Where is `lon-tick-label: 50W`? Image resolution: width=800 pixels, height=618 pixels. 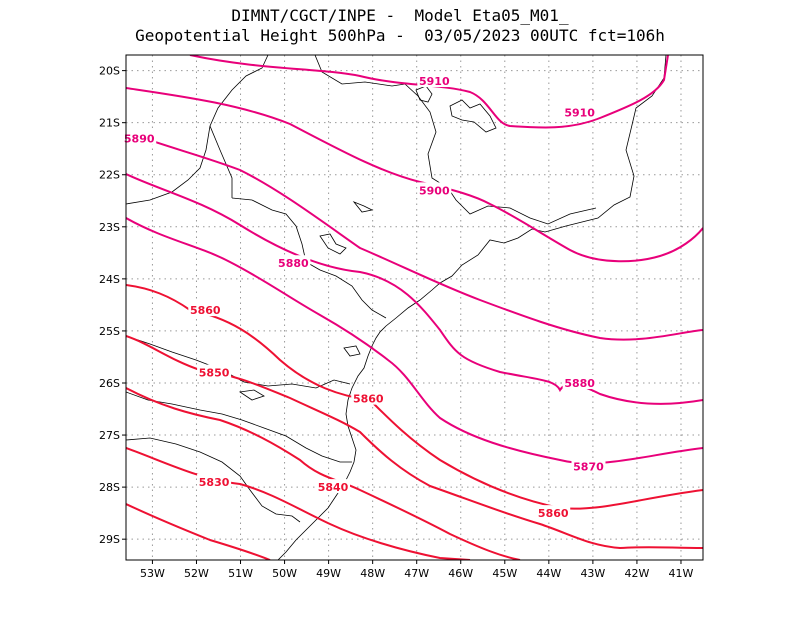
lon-tick-label: 50W is located at coordinates (284, 573).